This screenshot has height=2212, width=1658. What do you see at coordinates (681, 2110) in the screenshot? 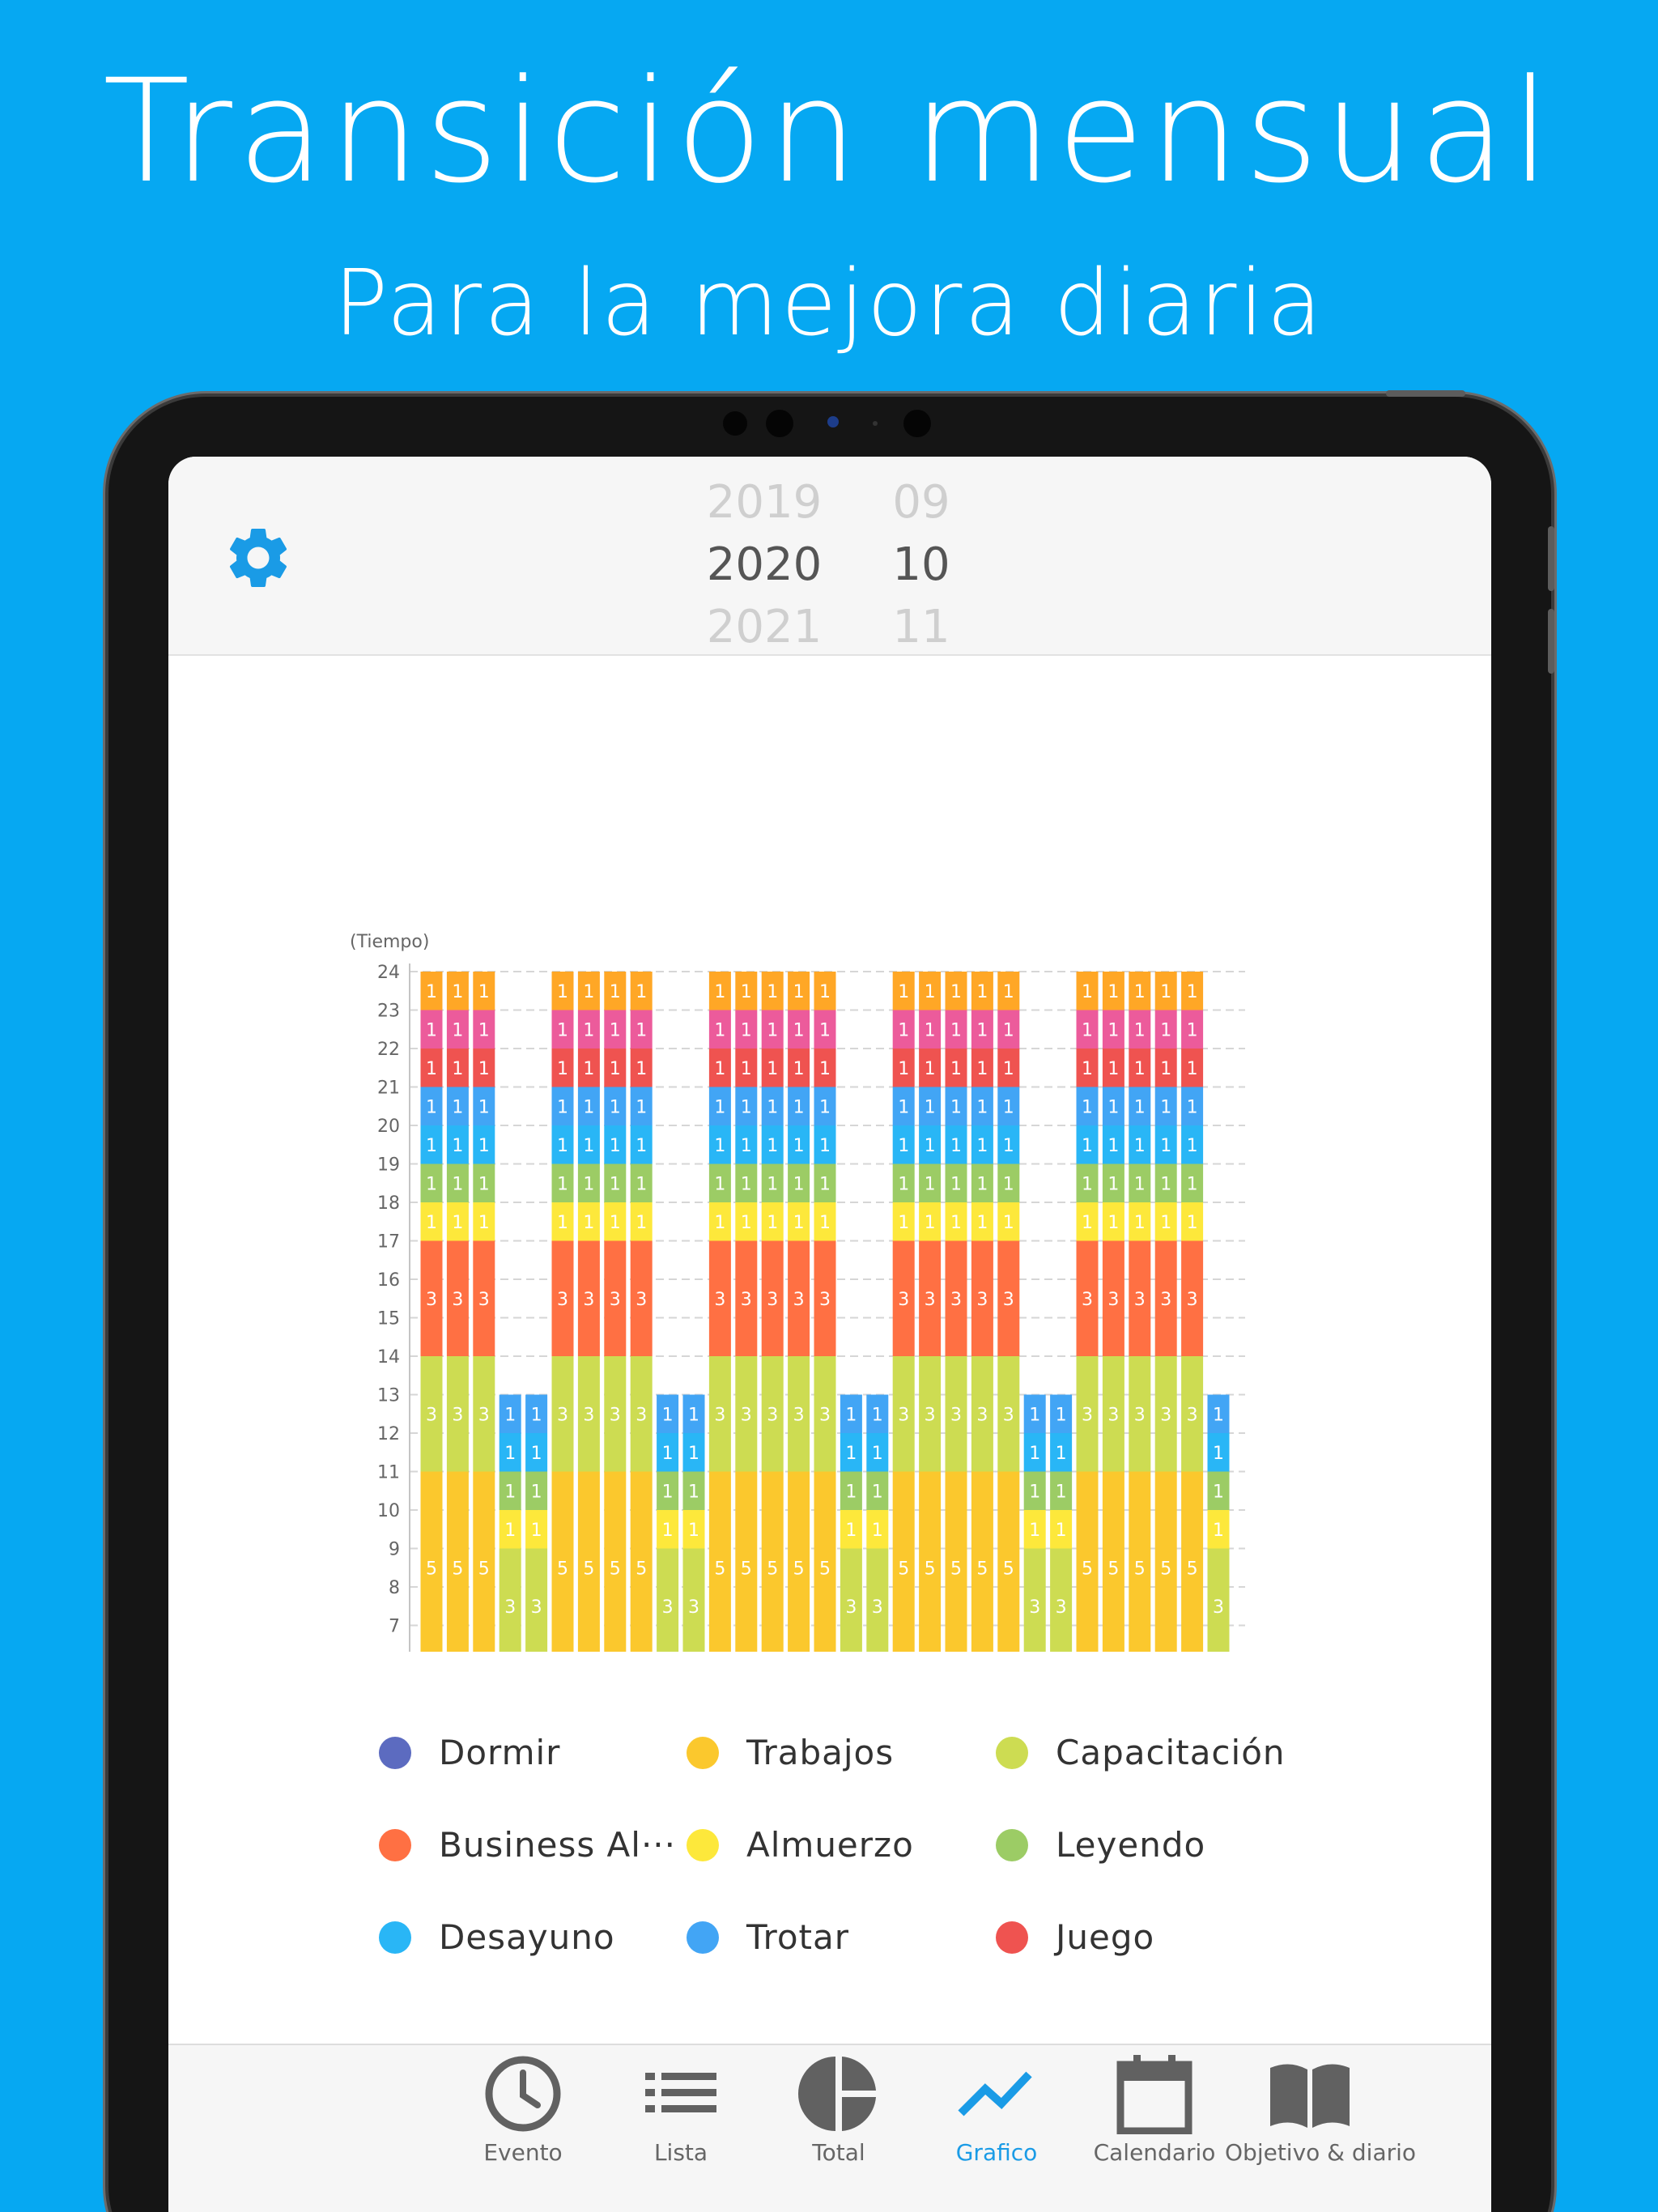
I see `tab-lista: Lista` at bounding box center [681, 2110].